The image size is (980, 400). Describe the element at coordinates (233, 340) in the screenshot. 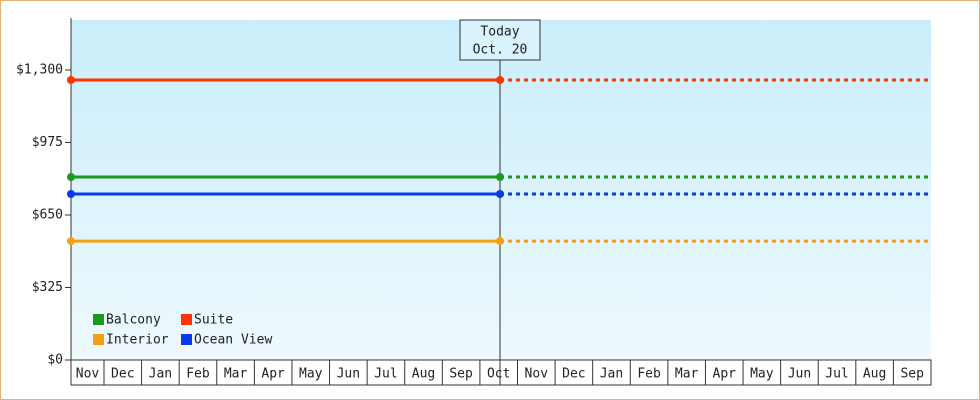

I see `legend-label: Ocean View` at that location.